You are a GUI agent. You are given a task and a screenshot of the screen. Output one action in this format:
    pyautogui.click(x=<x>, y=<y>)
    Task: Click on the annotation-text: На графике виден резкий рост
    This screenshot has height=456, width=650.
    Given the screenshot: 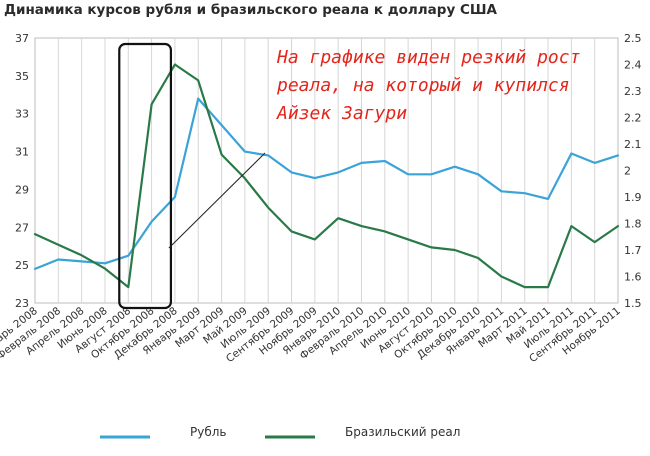 What is the action you would take?
    pyautogui.click(x=428, y=57)
    